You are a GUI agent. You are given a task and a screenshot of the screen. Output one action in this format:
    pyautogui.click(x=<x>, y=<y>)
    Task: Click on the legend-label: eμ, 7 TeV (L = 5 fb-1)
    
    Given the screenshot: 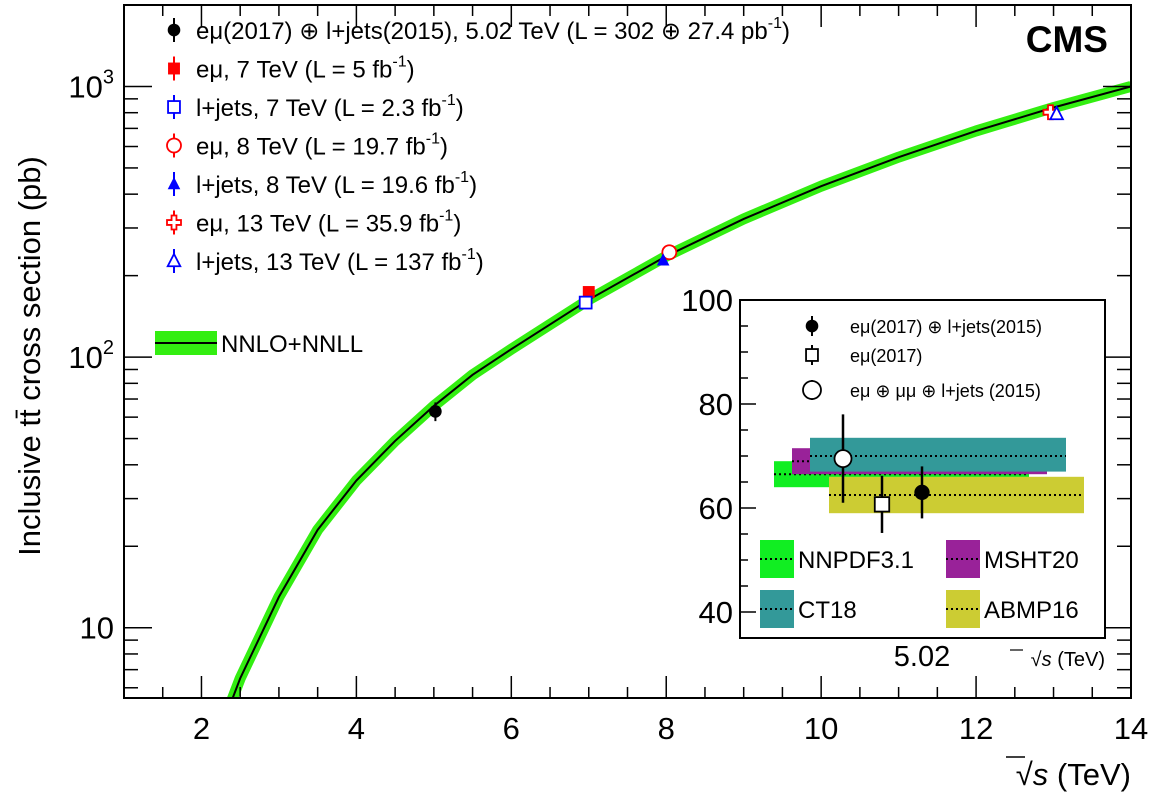 What is the action you would take?
    pyautogui.click(x=305, y=69)
    